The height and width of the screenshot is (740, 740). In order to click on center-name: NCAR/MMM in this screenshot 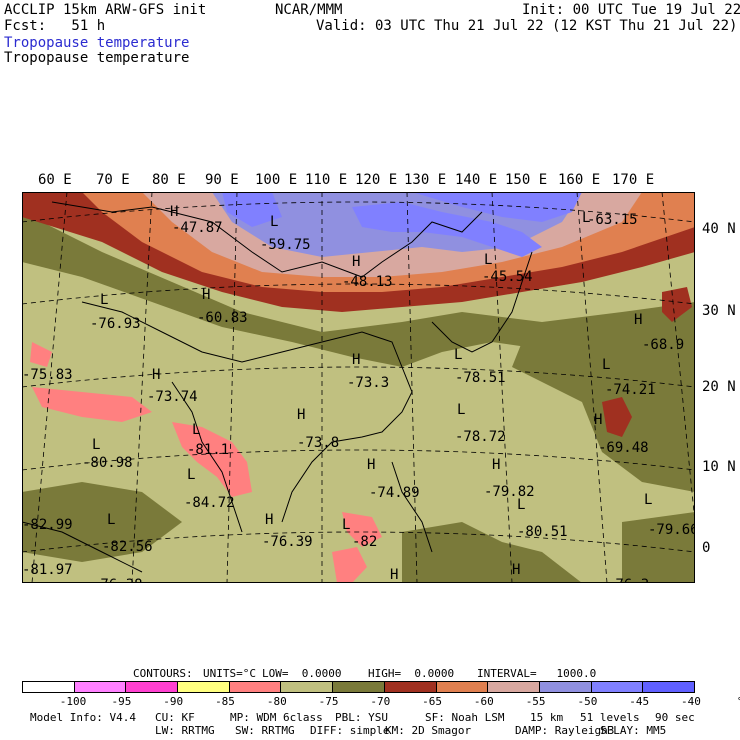, I will do `click(309, 10)`.